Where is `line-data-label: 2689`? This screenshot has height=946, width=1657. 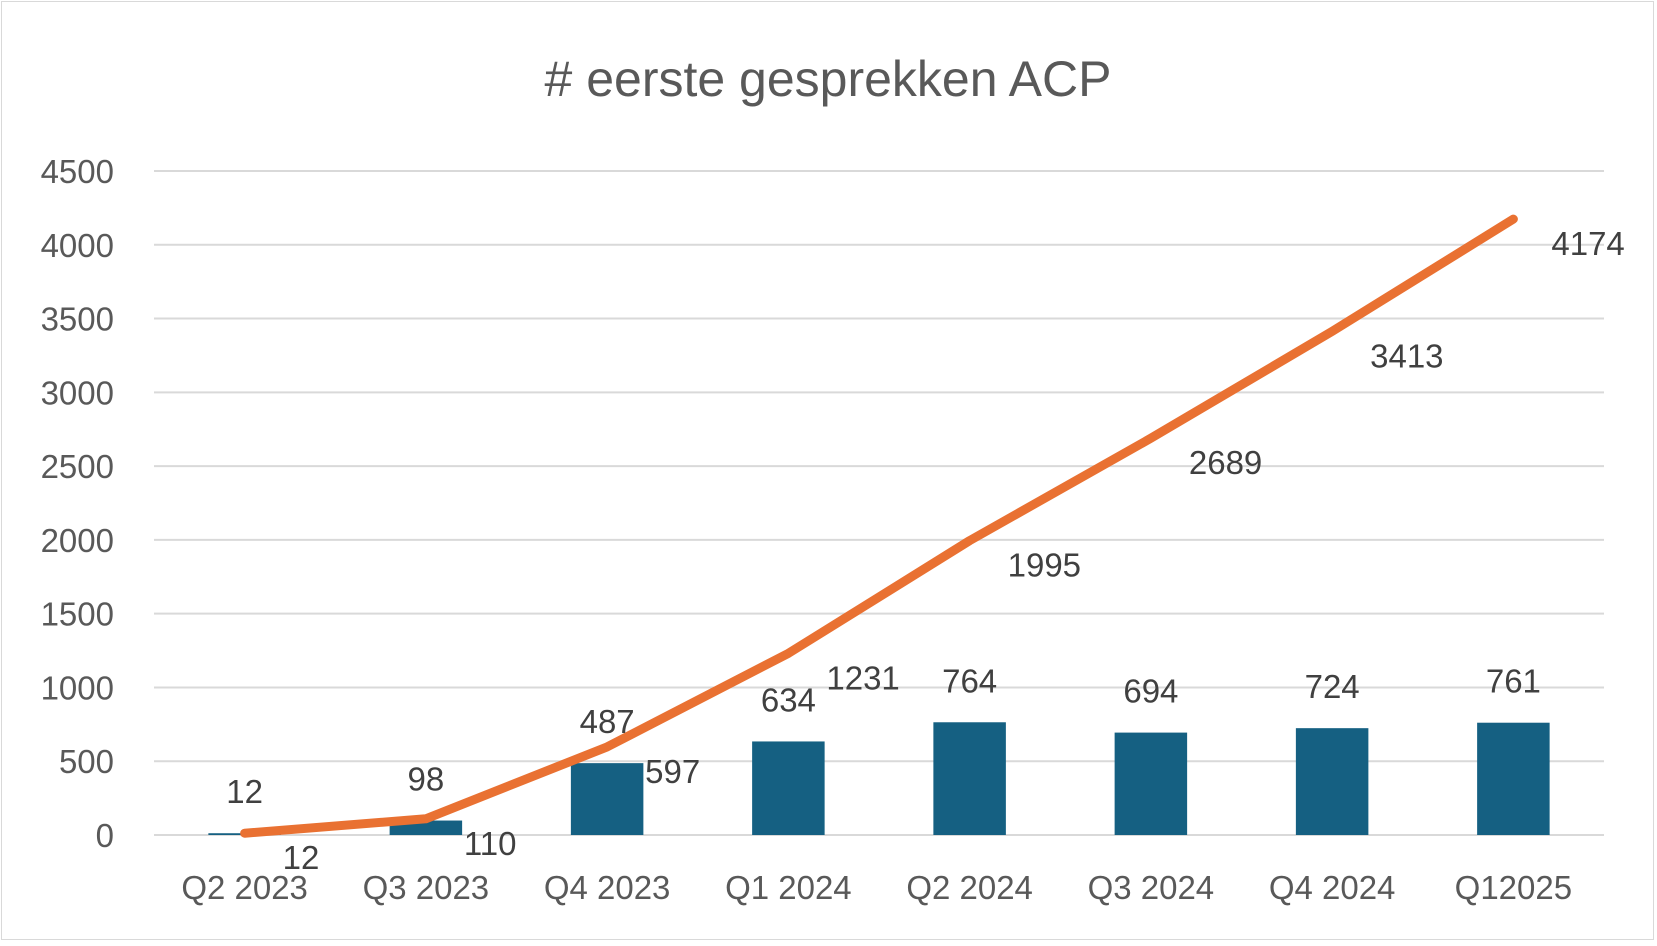
line-data-label: 2689 is located at coordinates (1225, 462).